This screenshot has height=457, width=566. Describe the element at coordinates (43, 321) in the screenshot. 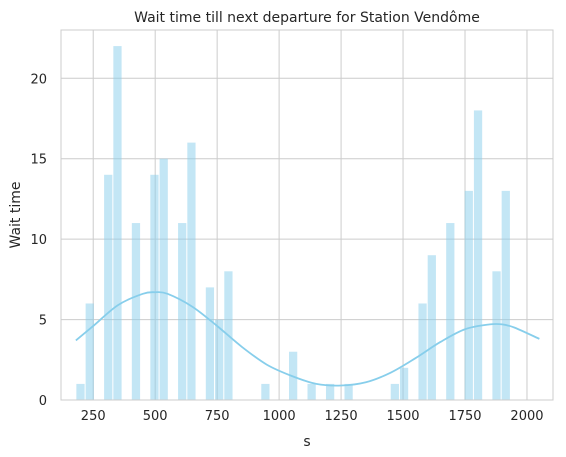

I see `y-tick-label: 5` at that location.